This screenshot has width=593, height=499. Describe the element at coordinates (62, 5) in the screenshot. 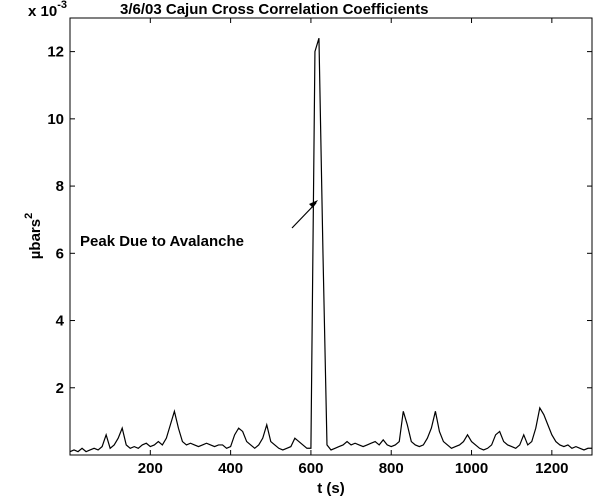

I see `multiplier-sup: -3` at that location.